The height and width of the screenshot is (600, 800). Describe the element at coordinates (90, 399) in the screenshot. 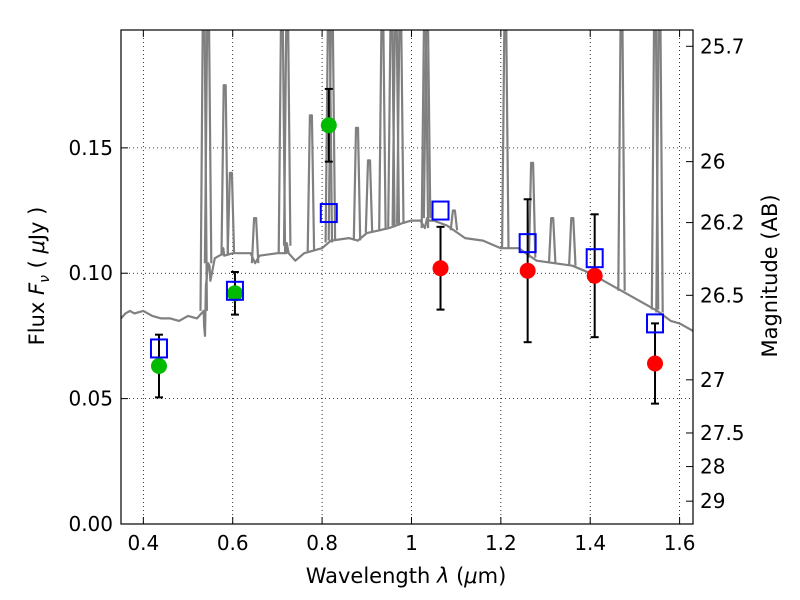

I see `y-tick-label: 0.05` at that location.